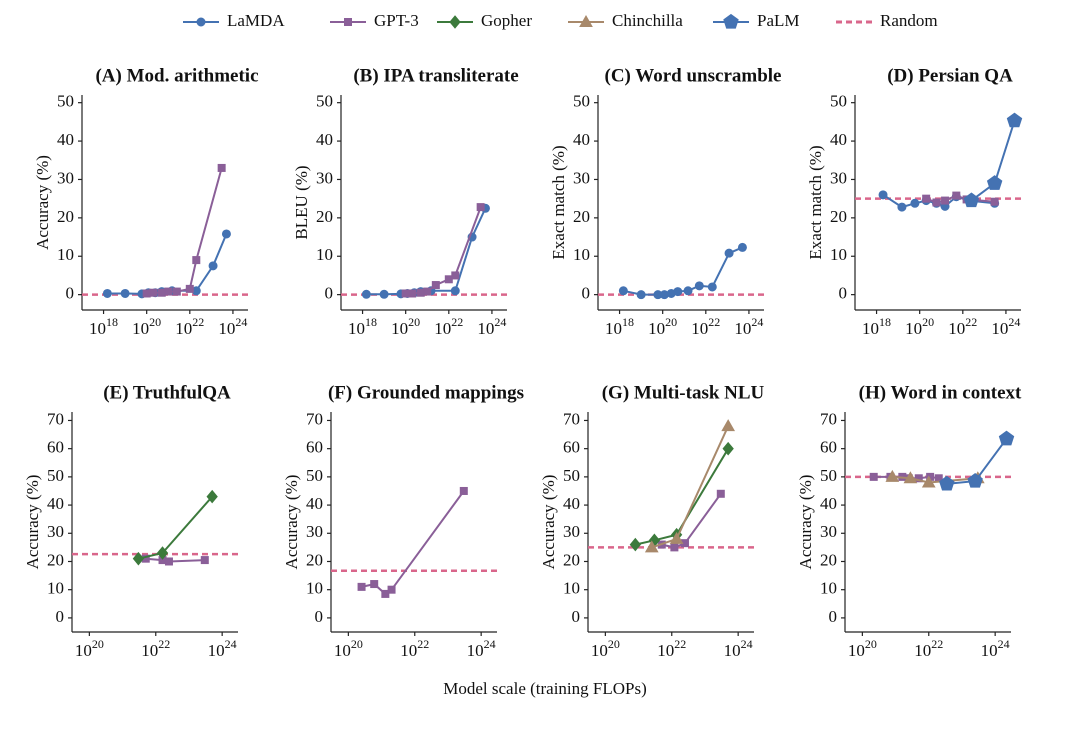 The width and height of the screenshot is (1080, 730). What do you see at coordinates (506, 20) in the screenshot?
I see `legend-label: Gopher` at bounding box center [506, 20].